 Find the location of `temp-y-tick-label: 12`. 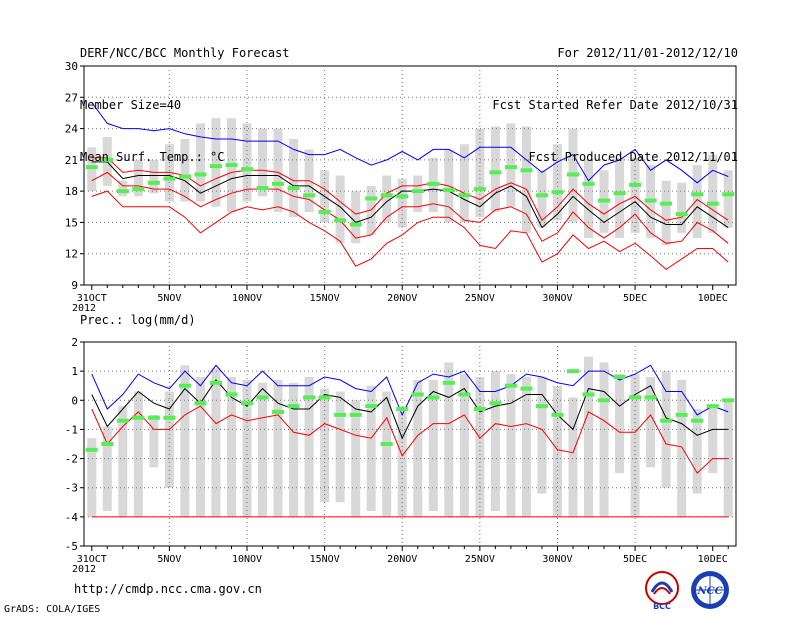

temp-y-tick-label: 12 is located at coordinates (71, 254).